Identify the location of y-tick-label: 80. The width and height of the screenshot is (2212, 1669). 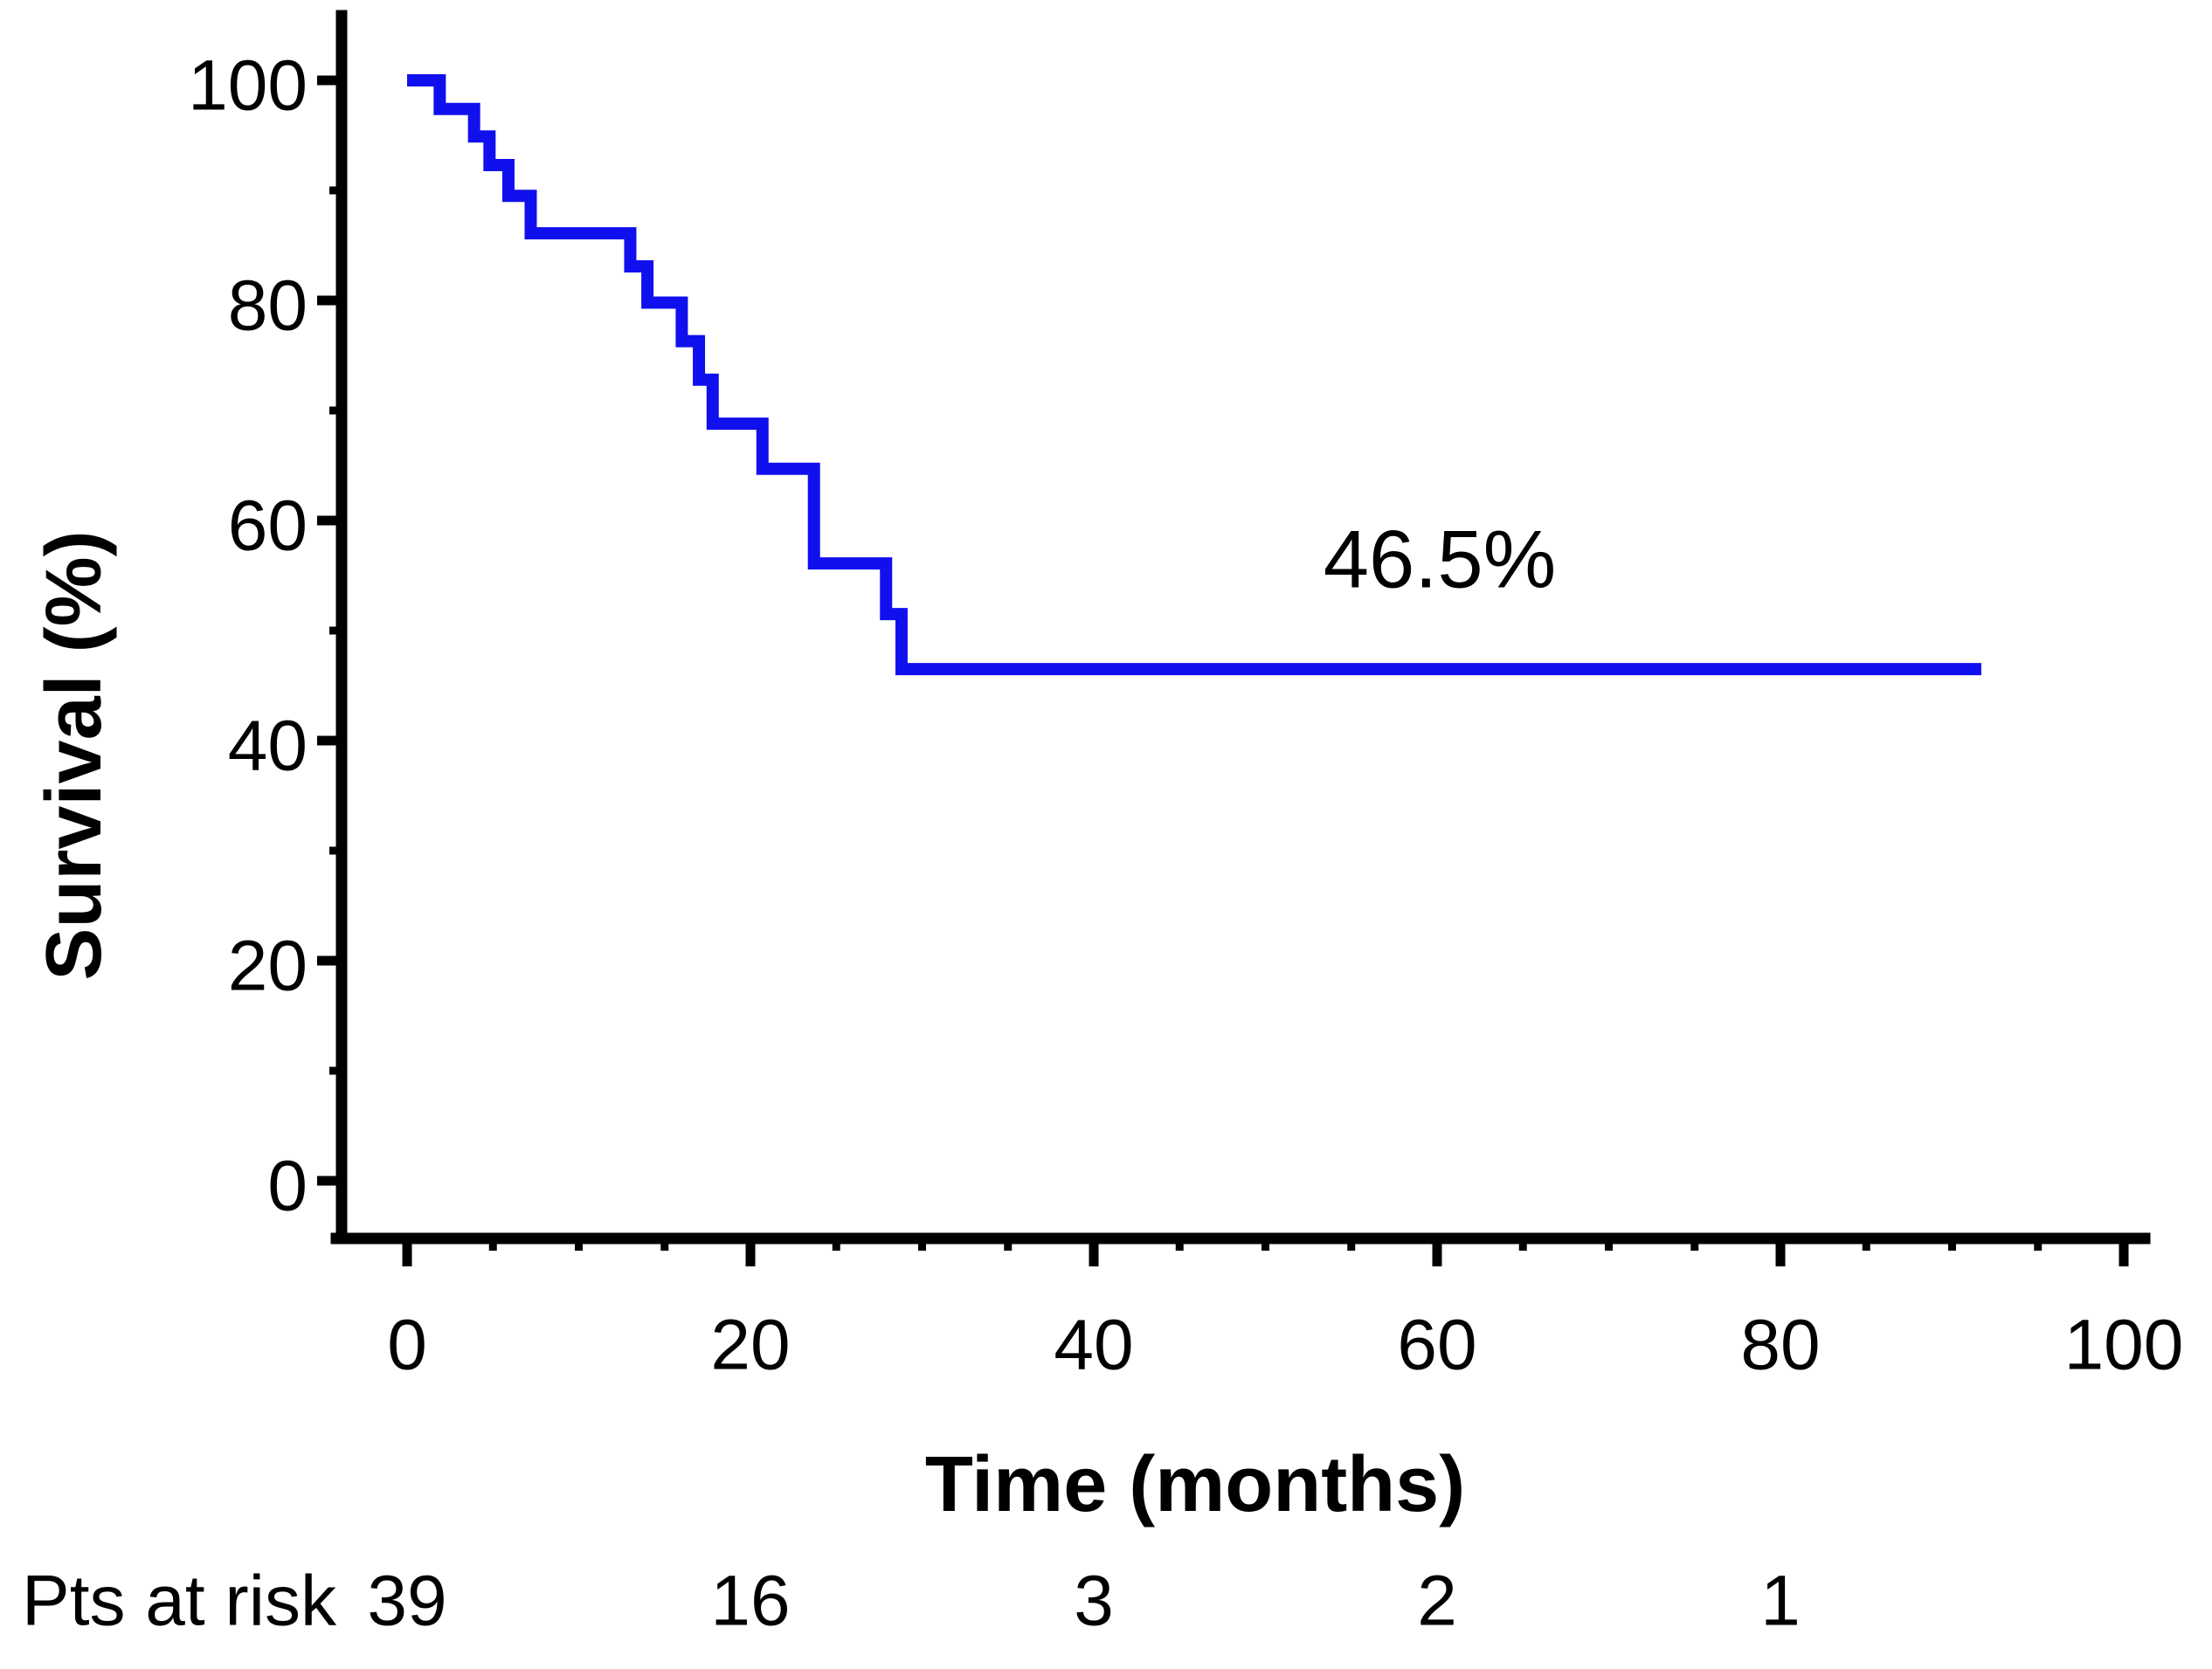
(268, 306).